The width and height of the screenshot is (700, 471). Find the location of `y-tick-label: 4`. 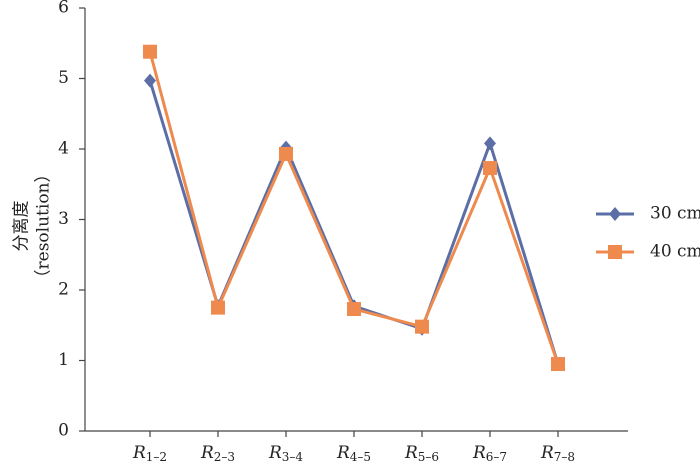

y-tick-label: 4 is located at coordinates (63, 149).